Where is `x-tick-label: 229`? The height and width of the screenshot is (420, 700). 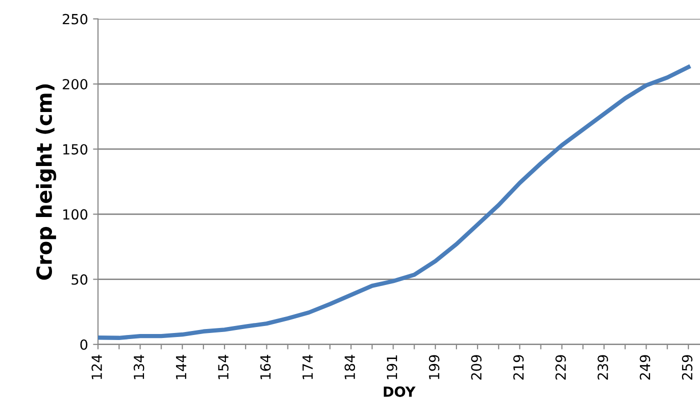 x-tick-label: 229 is located at coordinates (560, 367).